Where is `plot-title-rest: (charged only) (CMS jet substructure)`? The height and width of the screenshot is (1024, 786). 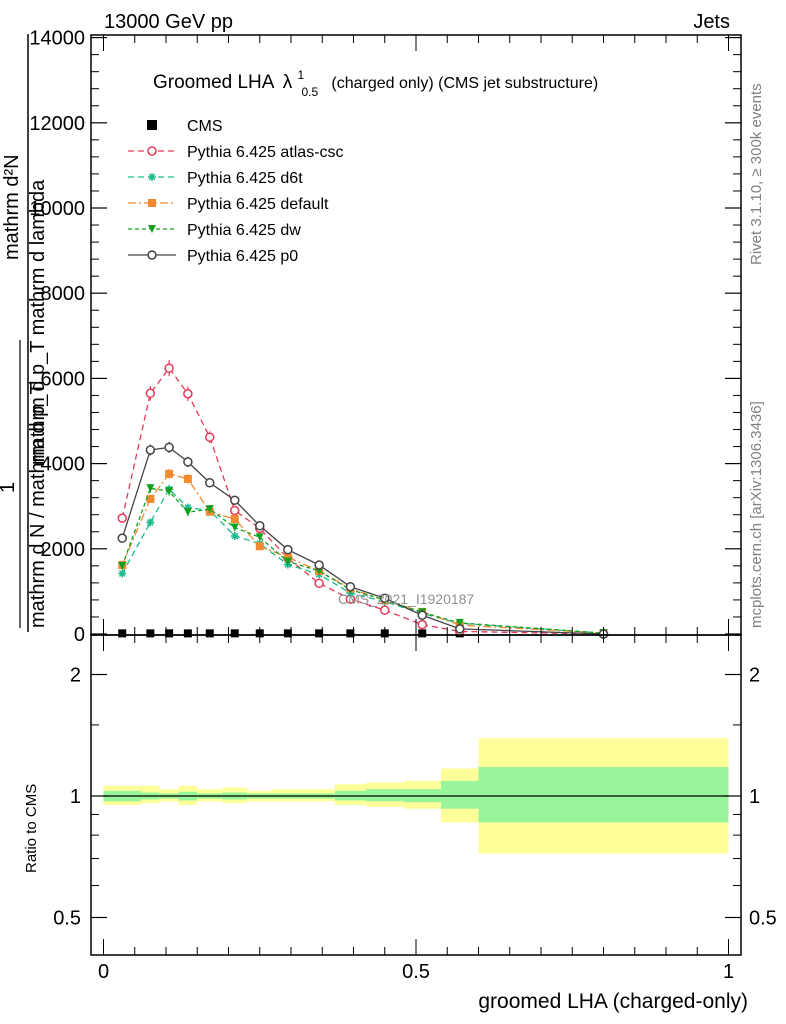
plot-title-rest: (charged only) (CMS jet substructure) is located at coordinates (464, 83).